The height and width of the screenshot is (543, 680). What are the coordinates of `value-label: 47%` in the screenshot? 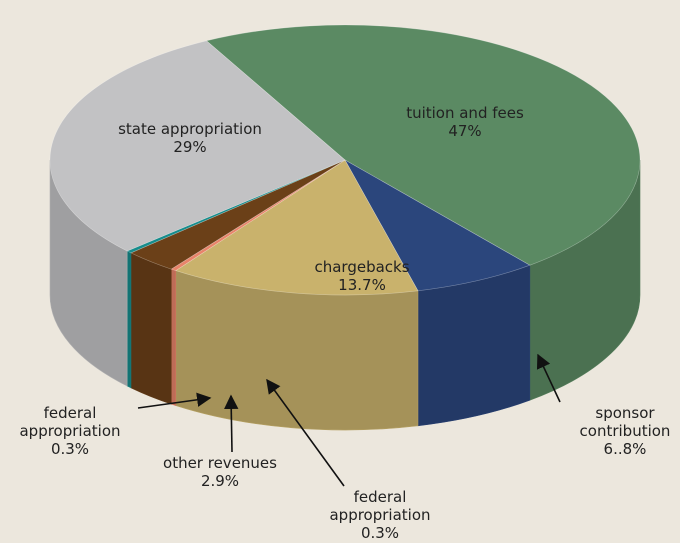 It's located at (465, 131).